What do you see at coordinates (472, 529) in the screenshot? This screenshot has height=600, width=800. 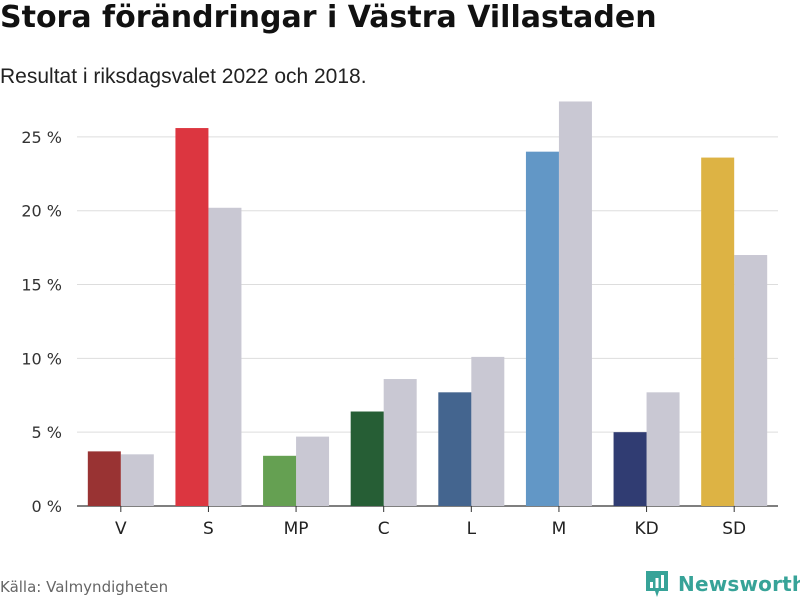 I see `x-tick-label: L` at bounding box center [472, 529].